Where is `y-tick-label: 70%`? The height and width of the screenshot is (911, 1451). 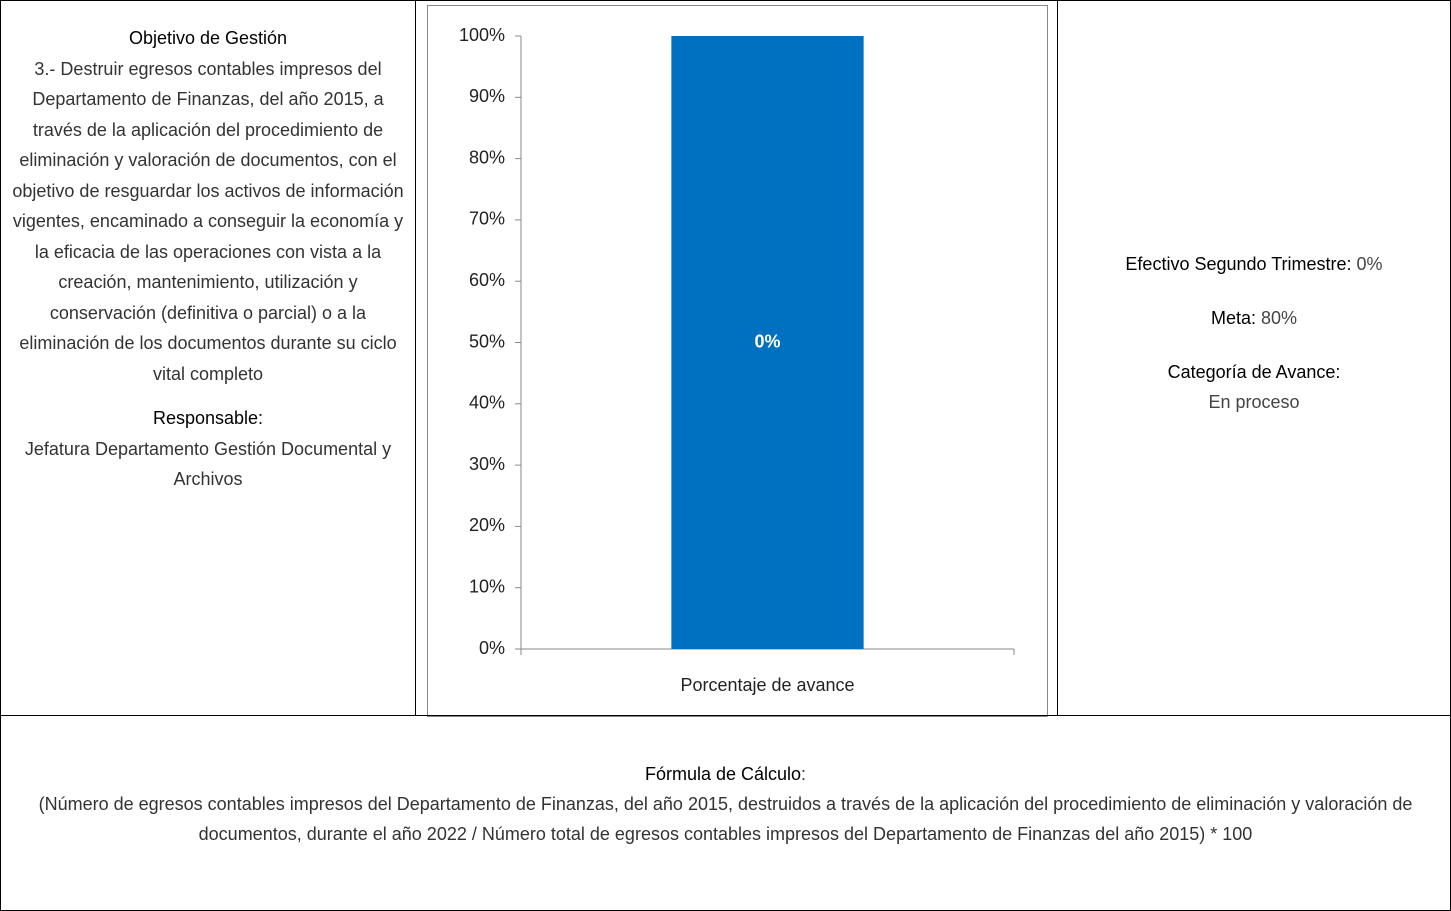 y-tick-label: 70% is located at coordinates (487, 219).